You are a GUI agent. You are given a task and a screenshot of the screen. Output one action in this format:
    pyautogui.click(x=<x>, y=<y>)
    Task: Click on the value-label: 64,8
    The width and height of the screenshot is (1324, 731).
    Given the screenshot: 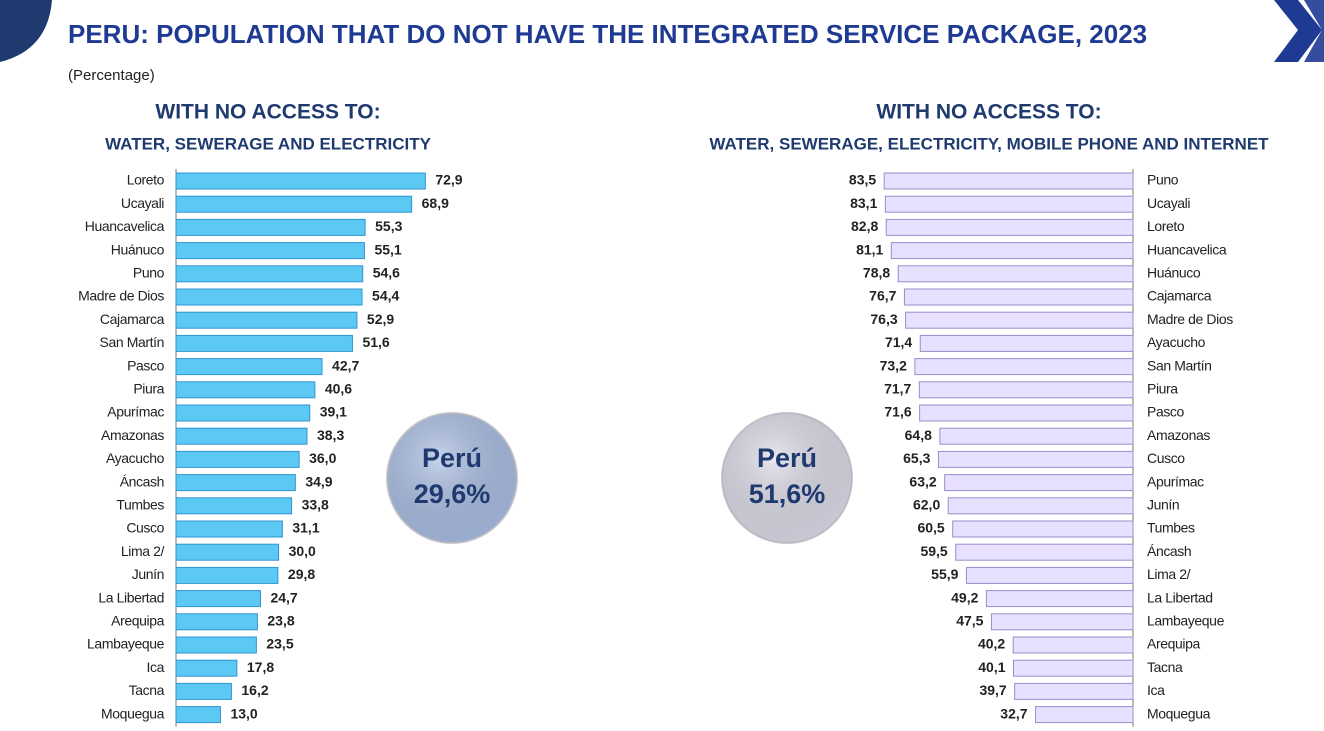 What is the action you would take?
    pyautogui.click(x=918, y=435)
    